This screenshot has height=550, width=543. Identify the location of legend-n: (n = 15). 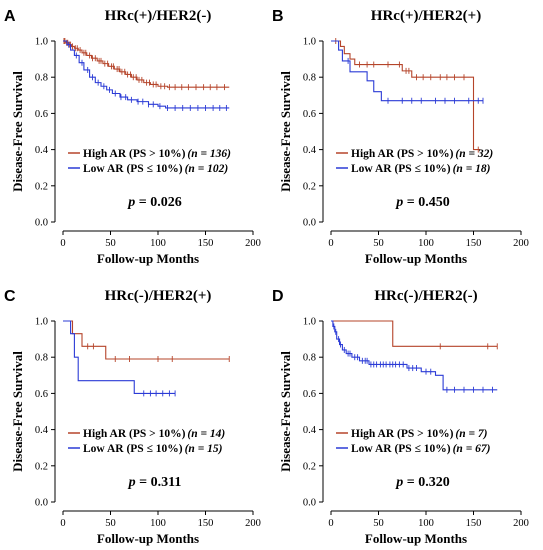
(204, 449).